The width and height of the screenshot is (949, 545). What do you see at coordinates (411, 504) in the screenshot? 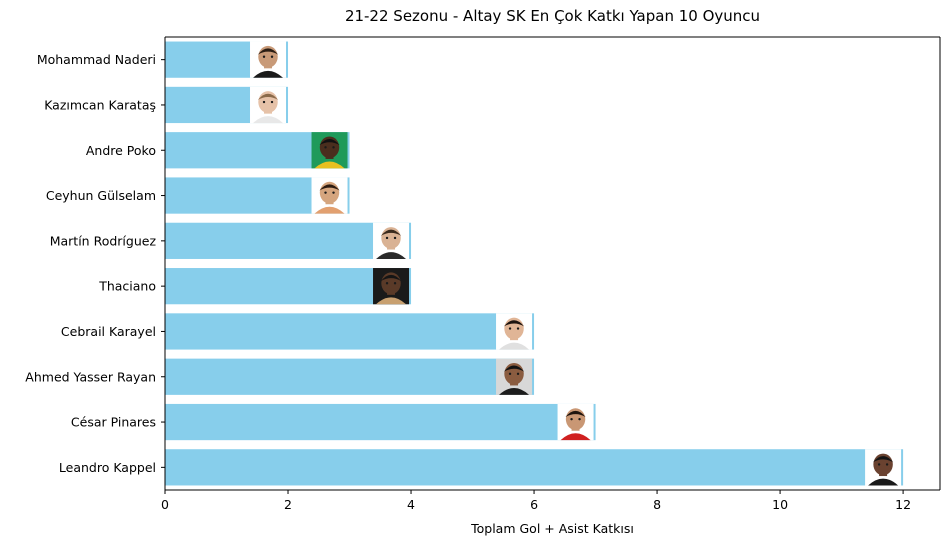
I see `x-tick-label: 4` at bounding box center [411, 504].